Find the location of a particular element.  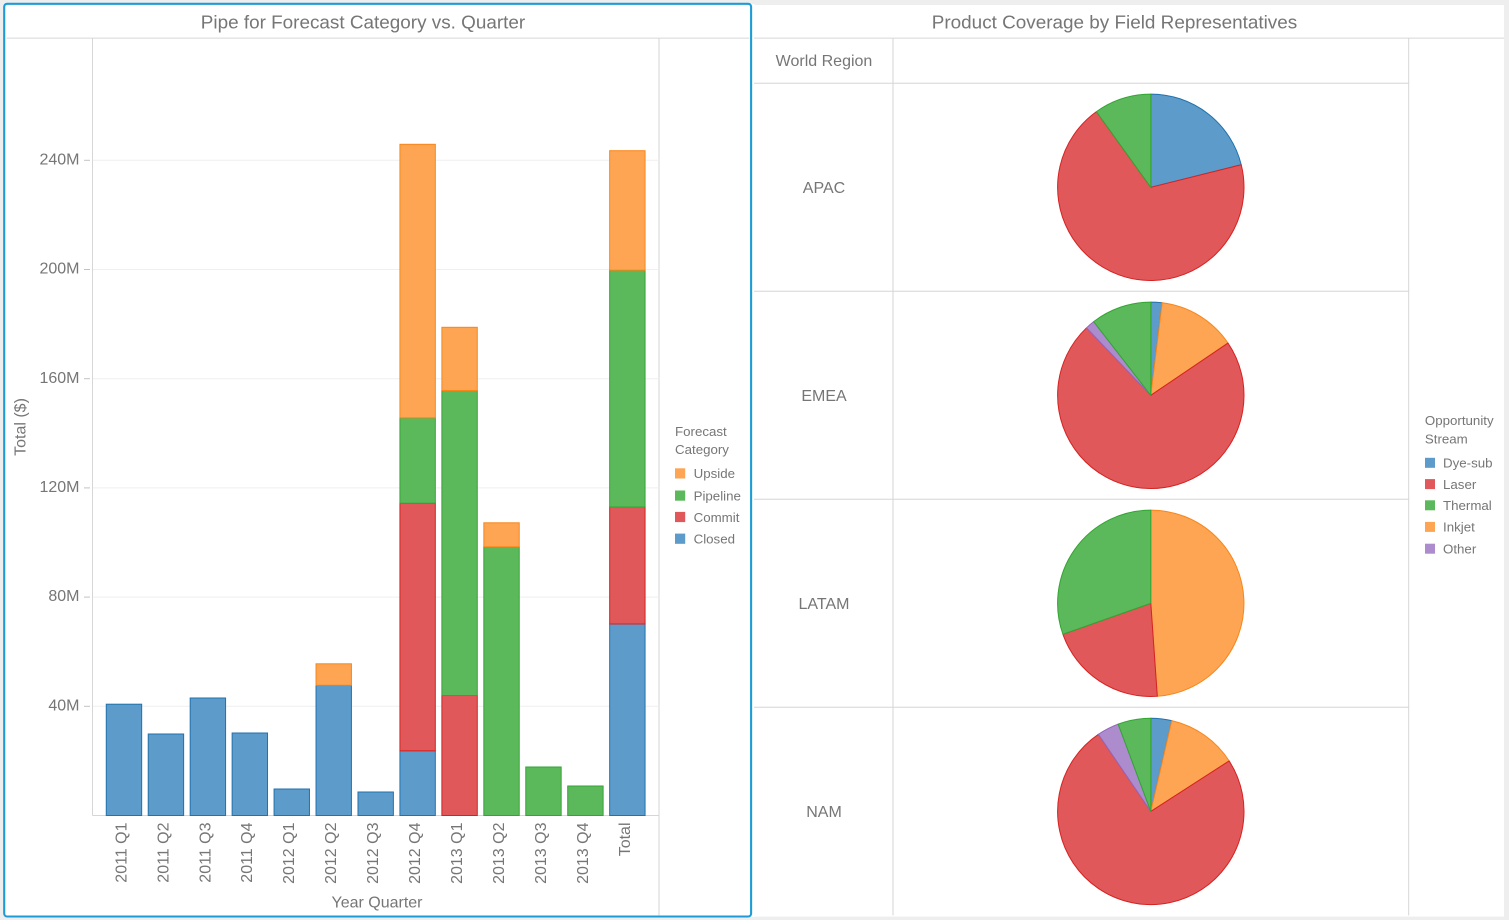

svg-text: 2011 Q2 is located at coordinates (163, 852).